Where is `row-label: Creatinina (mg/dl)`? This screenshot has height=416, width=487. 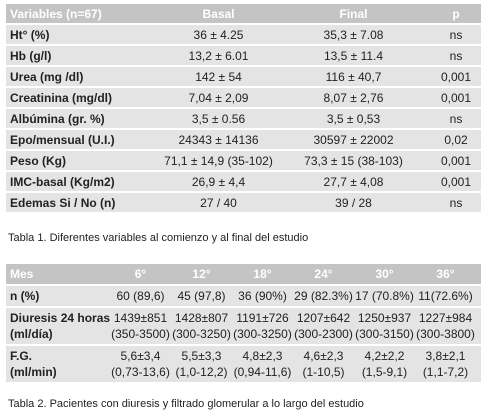
row-label: Creatinina (mg/dl) is located at coordinates (61, 97).